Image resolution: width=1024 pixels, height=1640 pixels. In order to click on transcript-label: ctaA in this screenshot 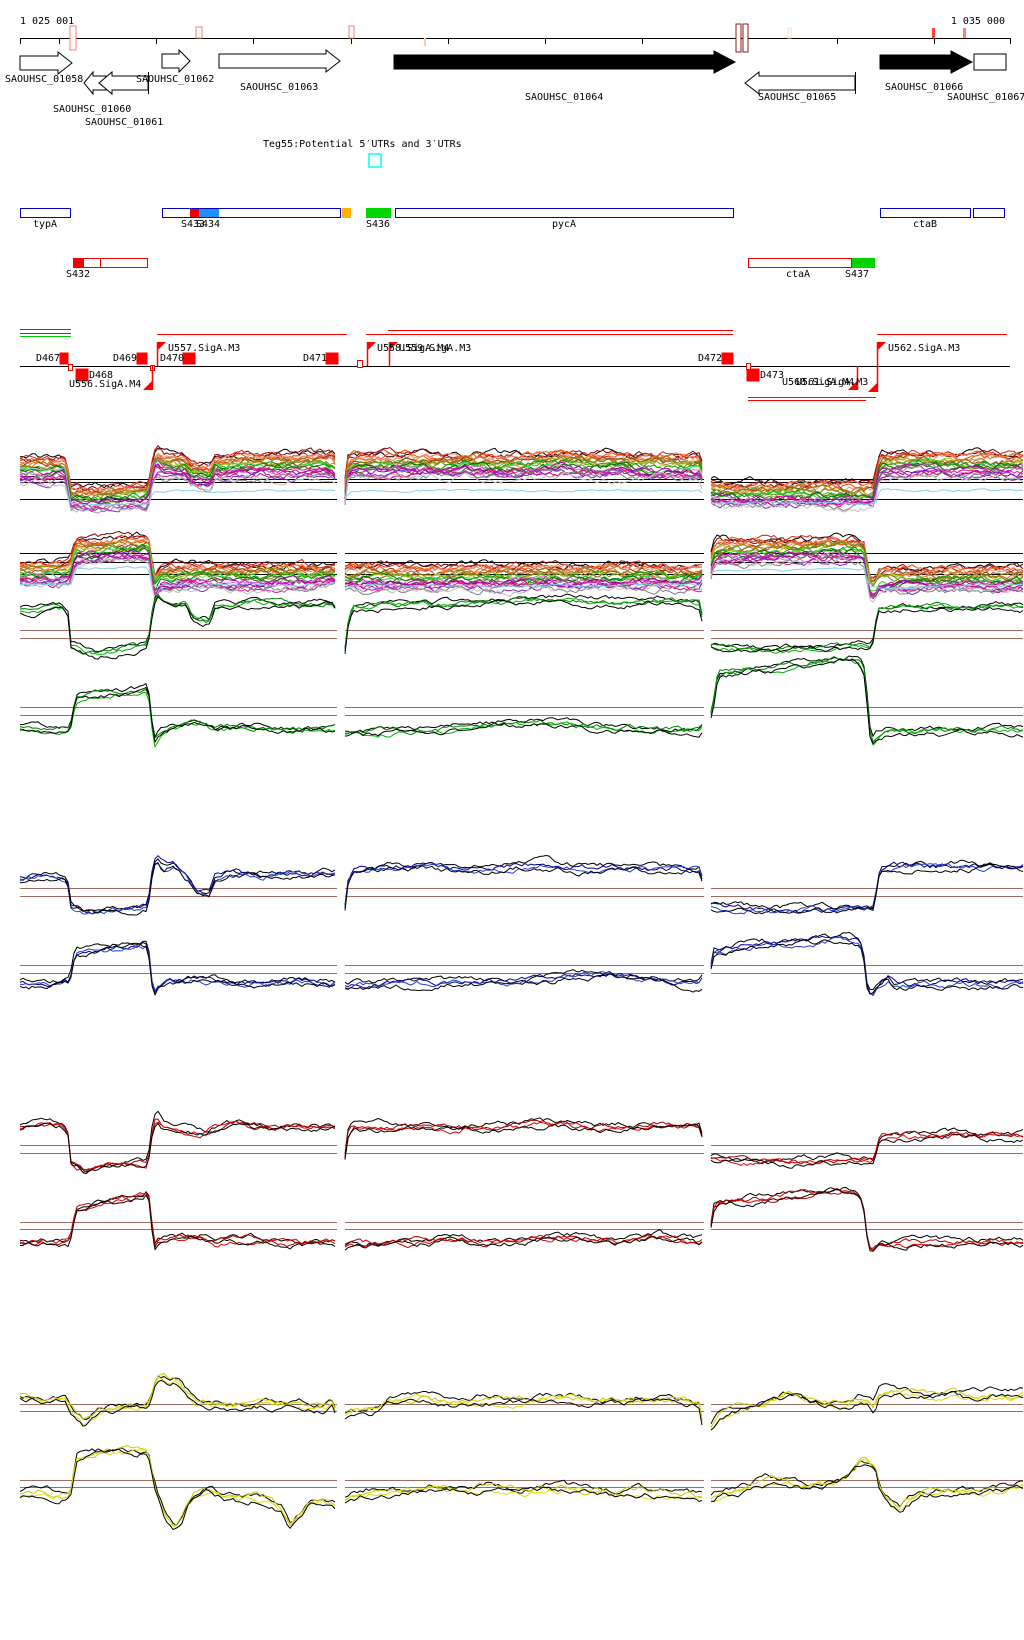, I will do `click(798, 274)`.